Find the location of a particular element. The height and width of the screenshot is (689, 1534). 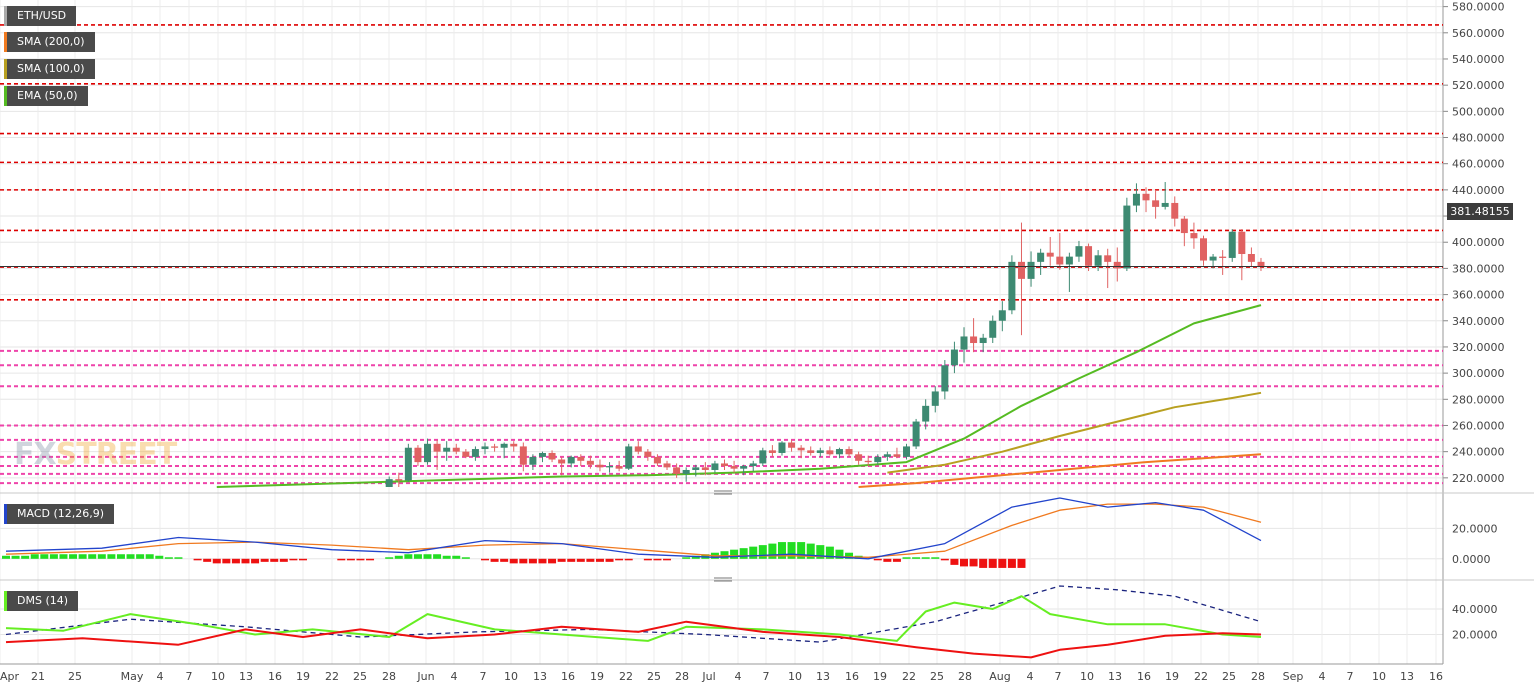

fxstreet-watermark: FXSTREET is located at coordinates (96, 454).